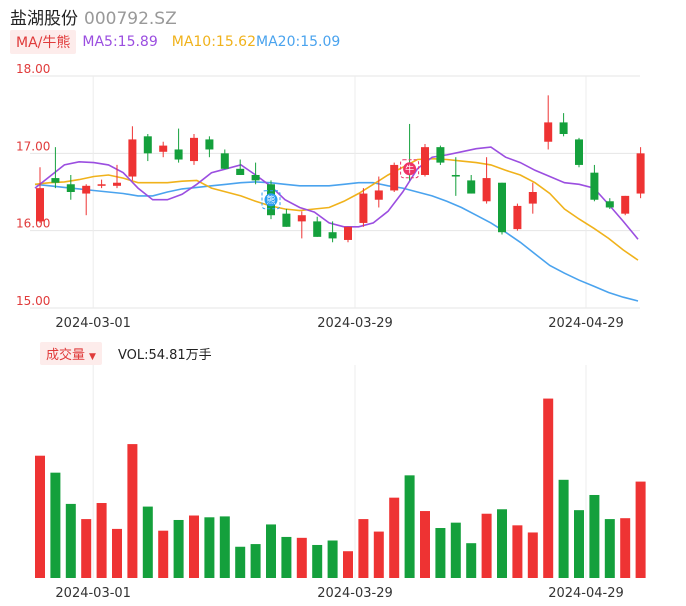 The image size is (686, 606). Describe the element at coordinates (586, 593) in the screenshot. I see `volume-date-tick-label: 2024-04-29` at that location.